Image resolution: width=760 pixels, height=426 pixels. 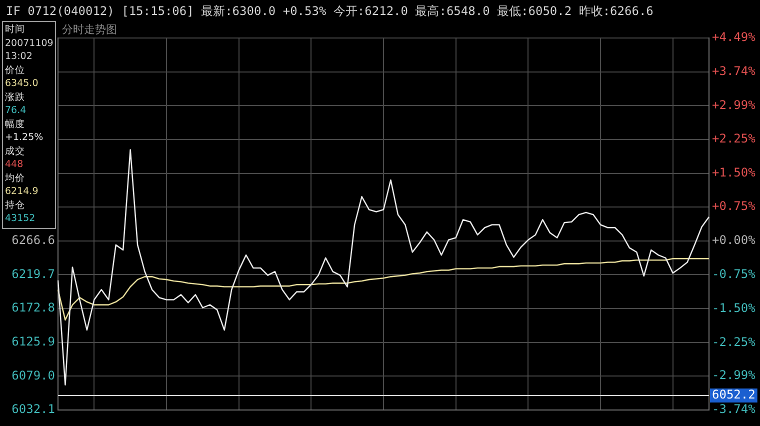 What do you see at coordinates (33, 341) in the screenshot?
I see `y-tick-label: 6125.9` at bounding box center [33, 341].